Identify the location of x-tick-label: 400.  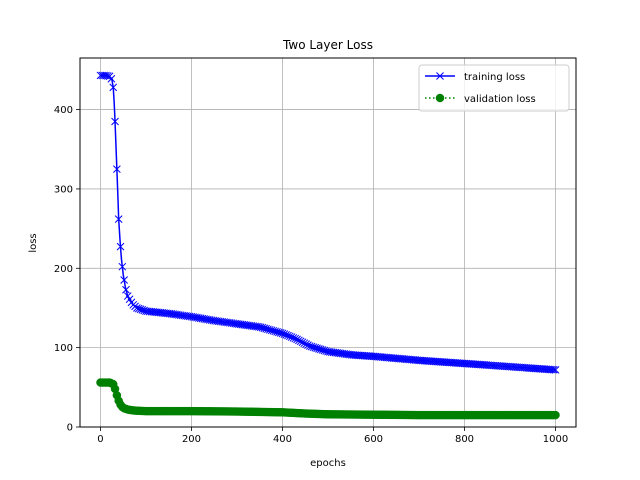
(282, 439).